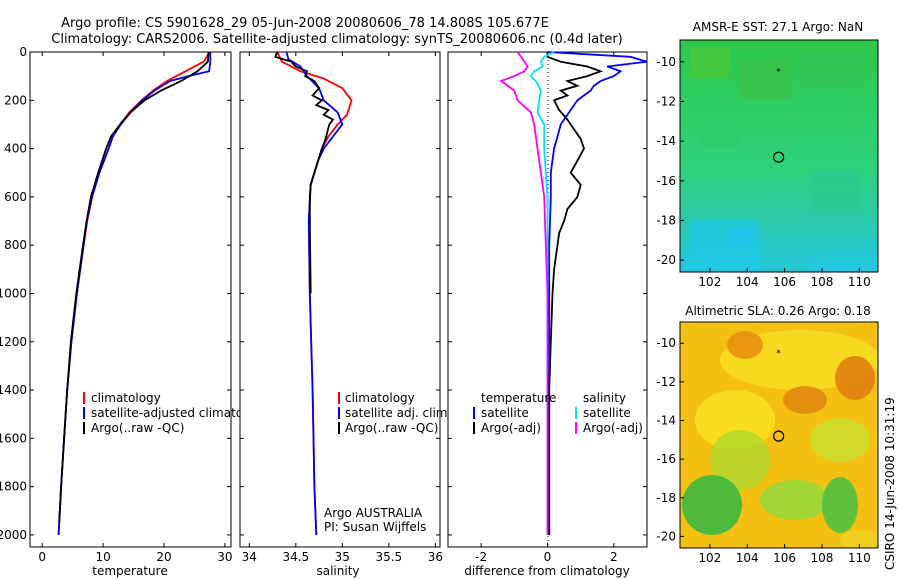  What do you see at coordinates (15, 149) in the screenshot?
I see `depth-tick-label-400: 400` at bounding box center [15, 149].